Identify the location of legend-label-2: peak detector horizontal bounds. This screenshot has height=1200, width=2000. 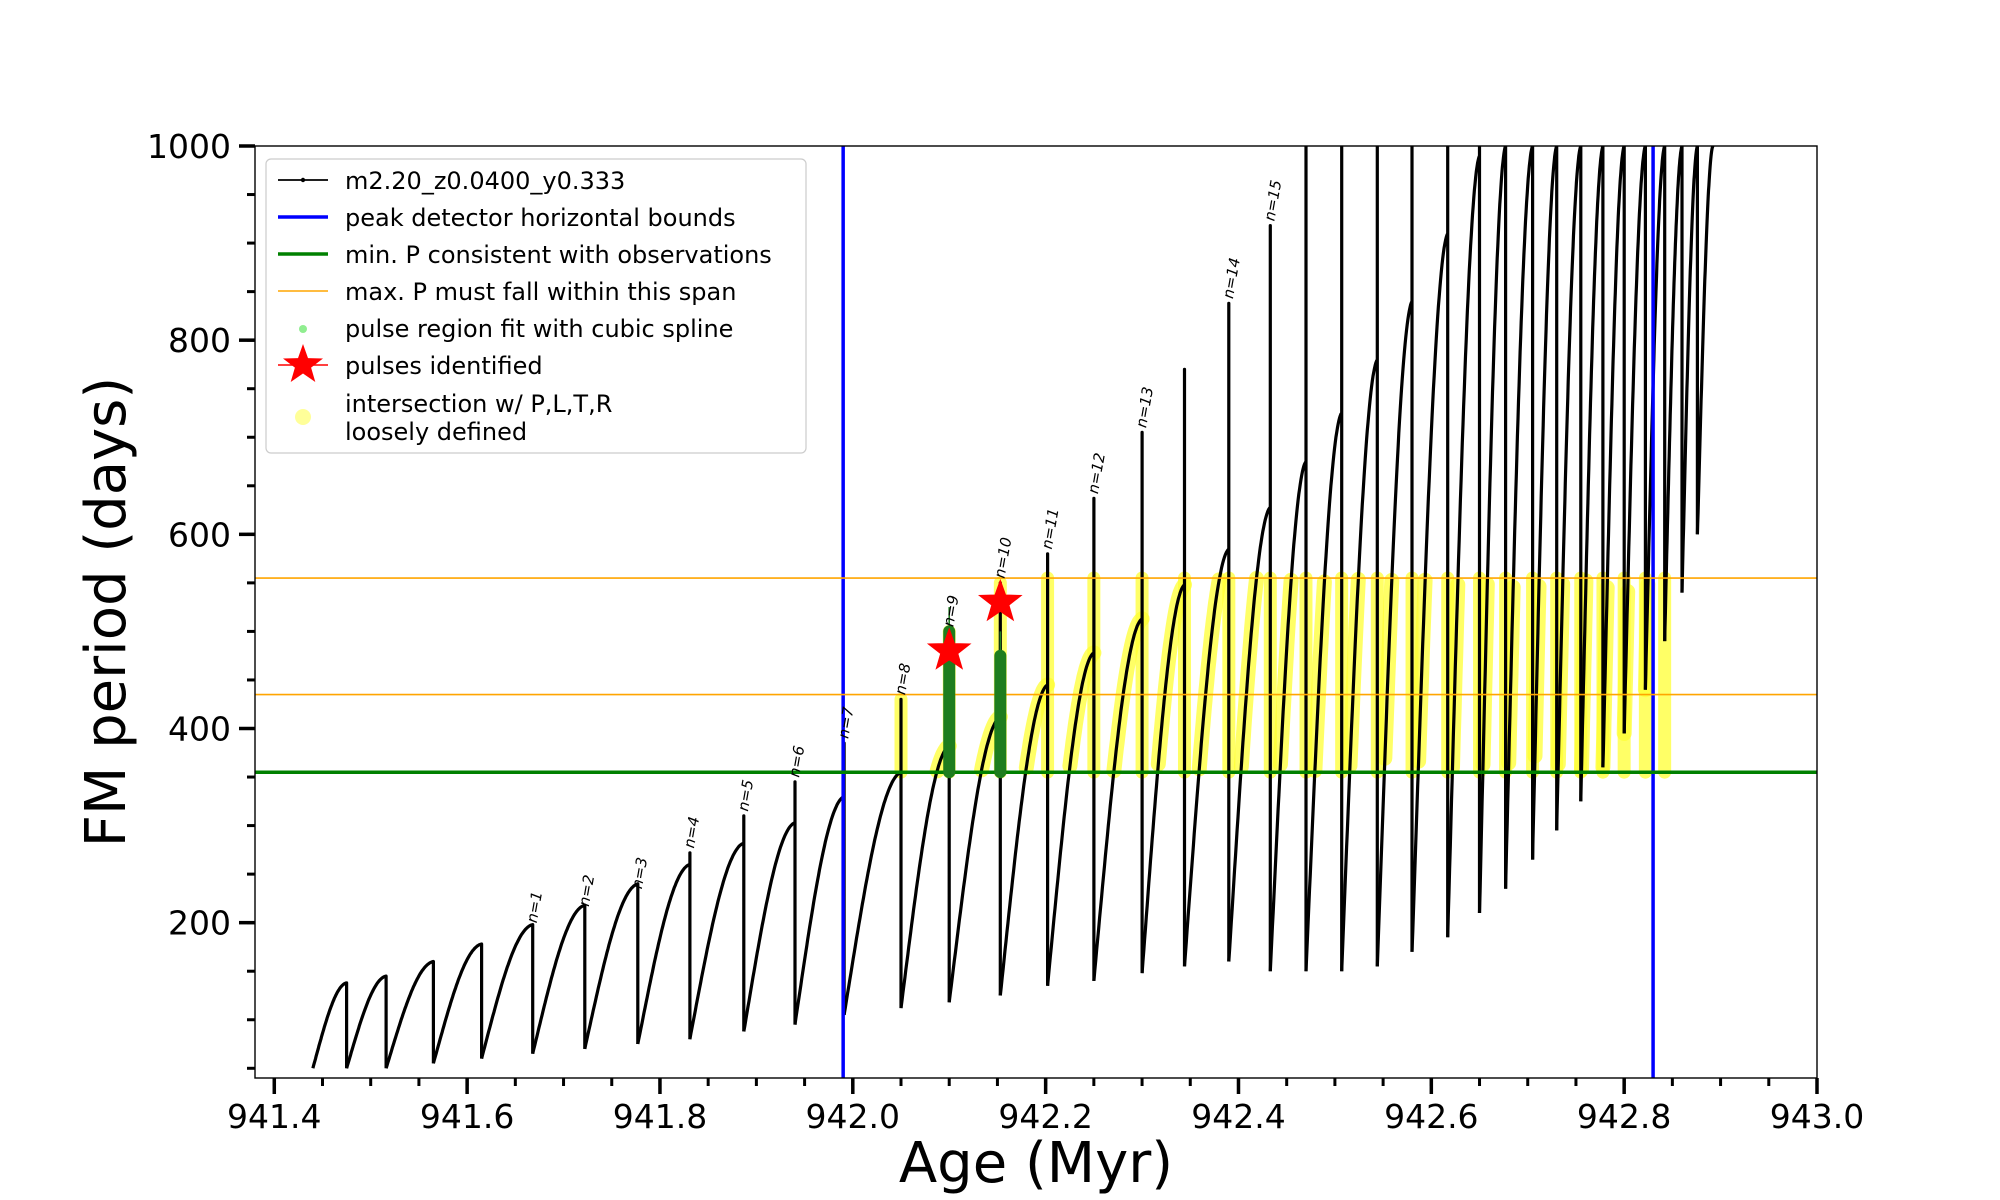
(540, 218).